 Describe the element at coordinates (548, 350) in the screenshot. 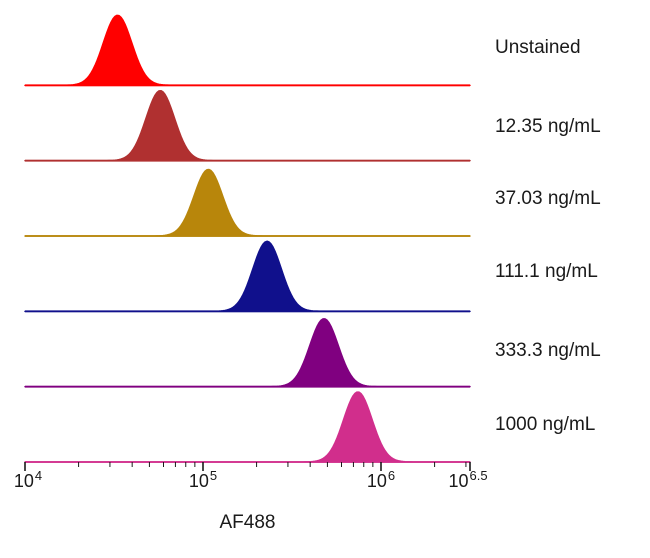

I see `series-label-333-3: 333.3 ng/mL` at that location.